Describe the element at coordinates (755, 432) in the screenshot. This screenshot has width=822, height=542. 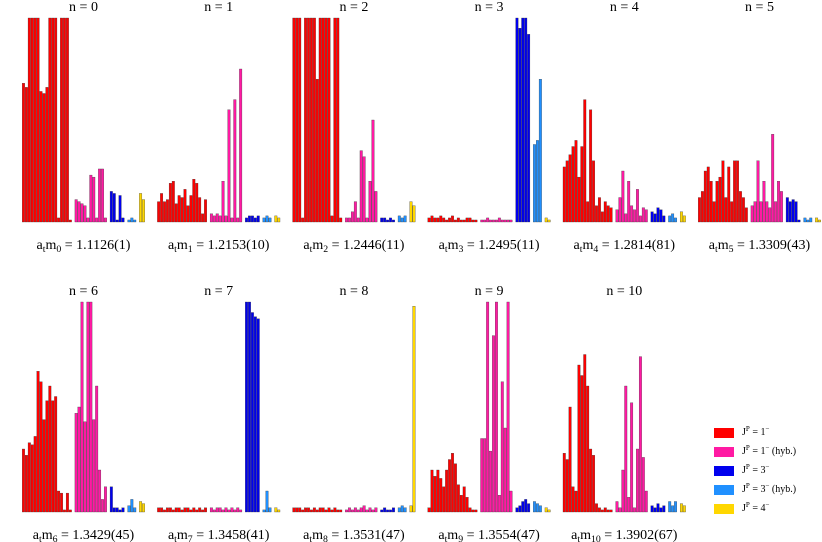
I see `legend-label: JP = 1−` at that location.